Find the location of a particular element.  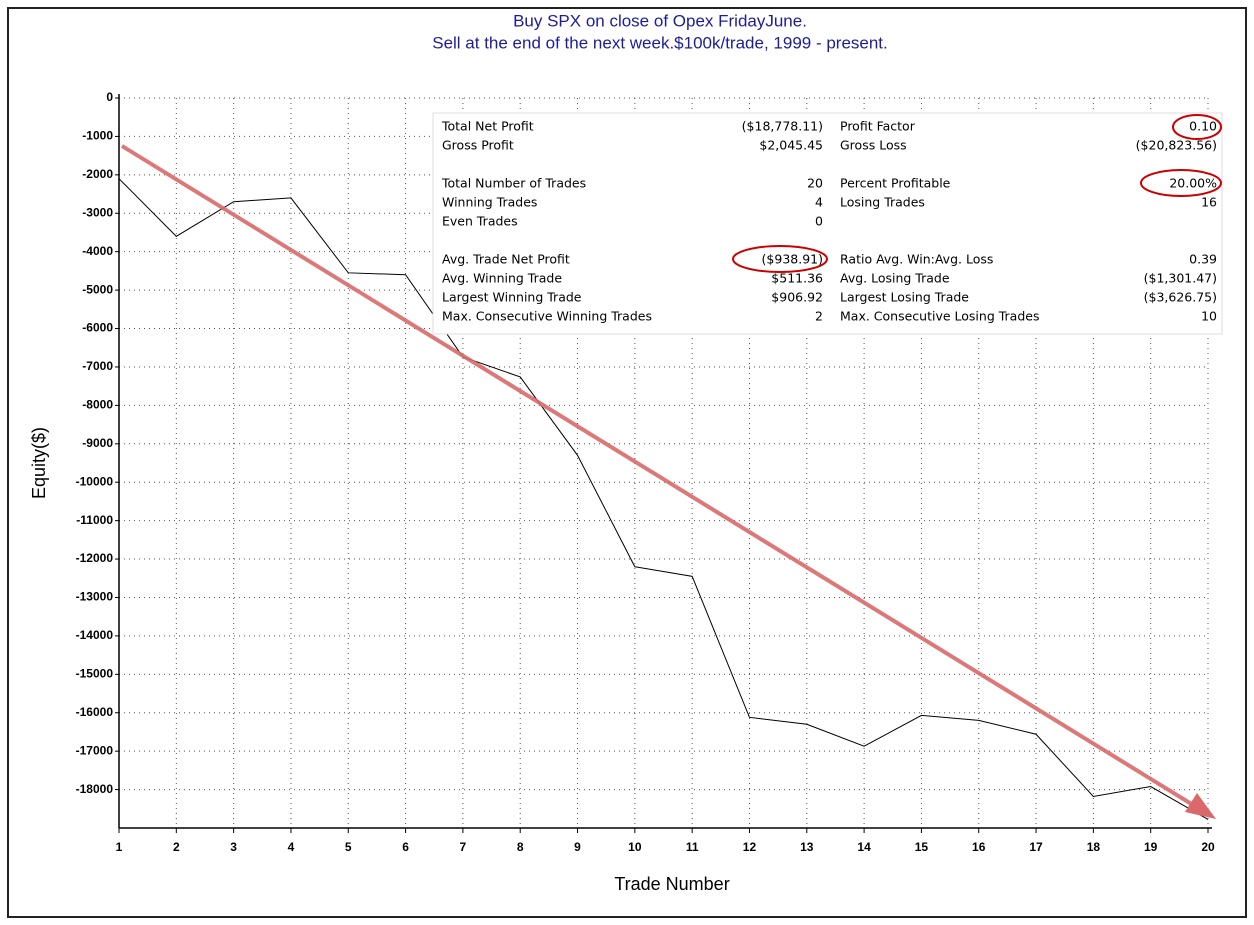

x-tick-label: 10 is located at coordinates (635, 847).